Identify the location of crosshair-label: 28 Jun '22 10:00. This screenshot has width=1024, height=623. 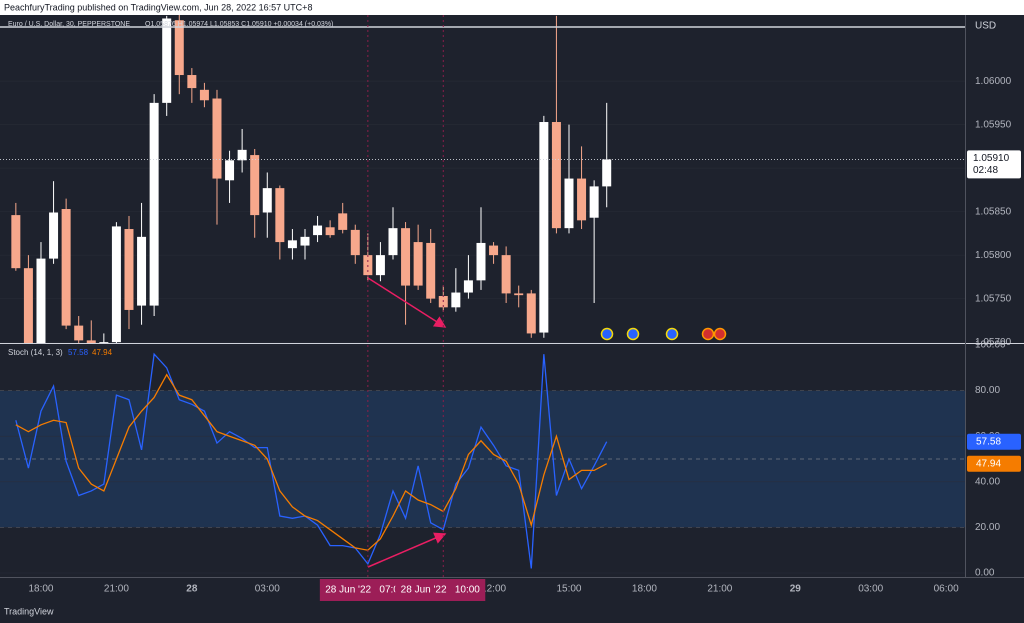
(441, 590).